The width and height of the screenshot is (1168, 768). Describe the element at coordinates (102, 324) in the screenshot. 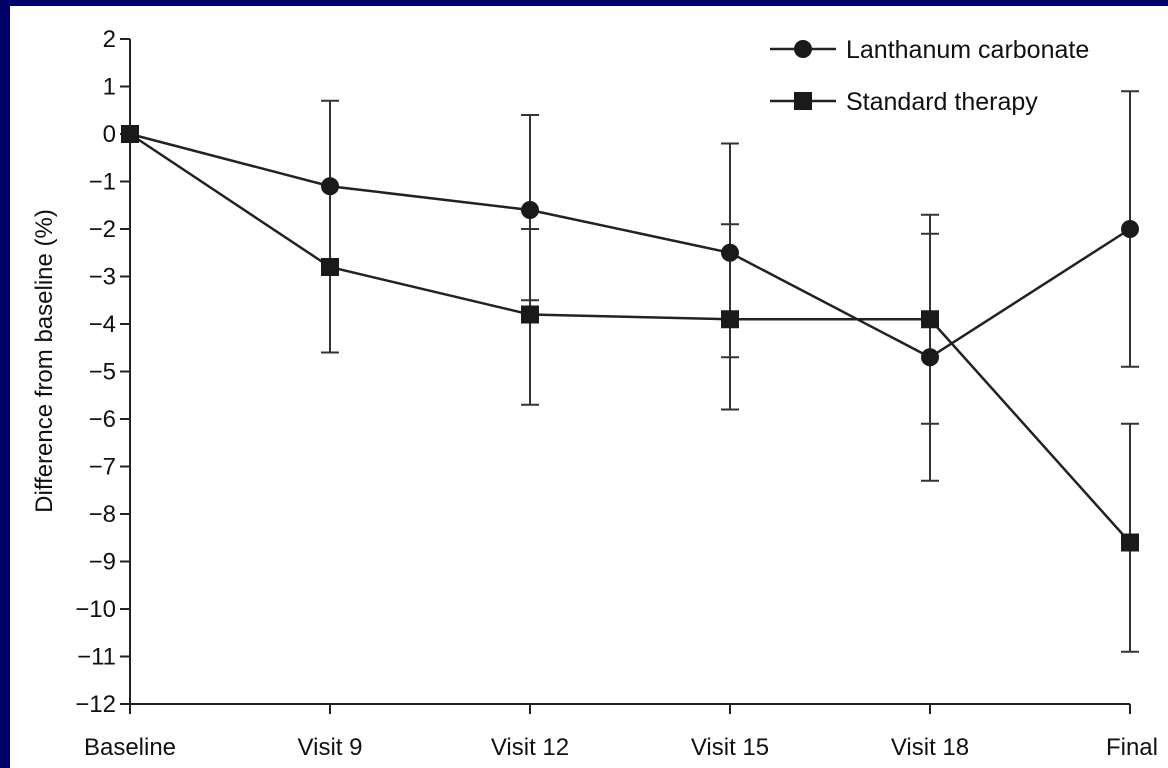

I see `y-tick-label: −4` at that location.